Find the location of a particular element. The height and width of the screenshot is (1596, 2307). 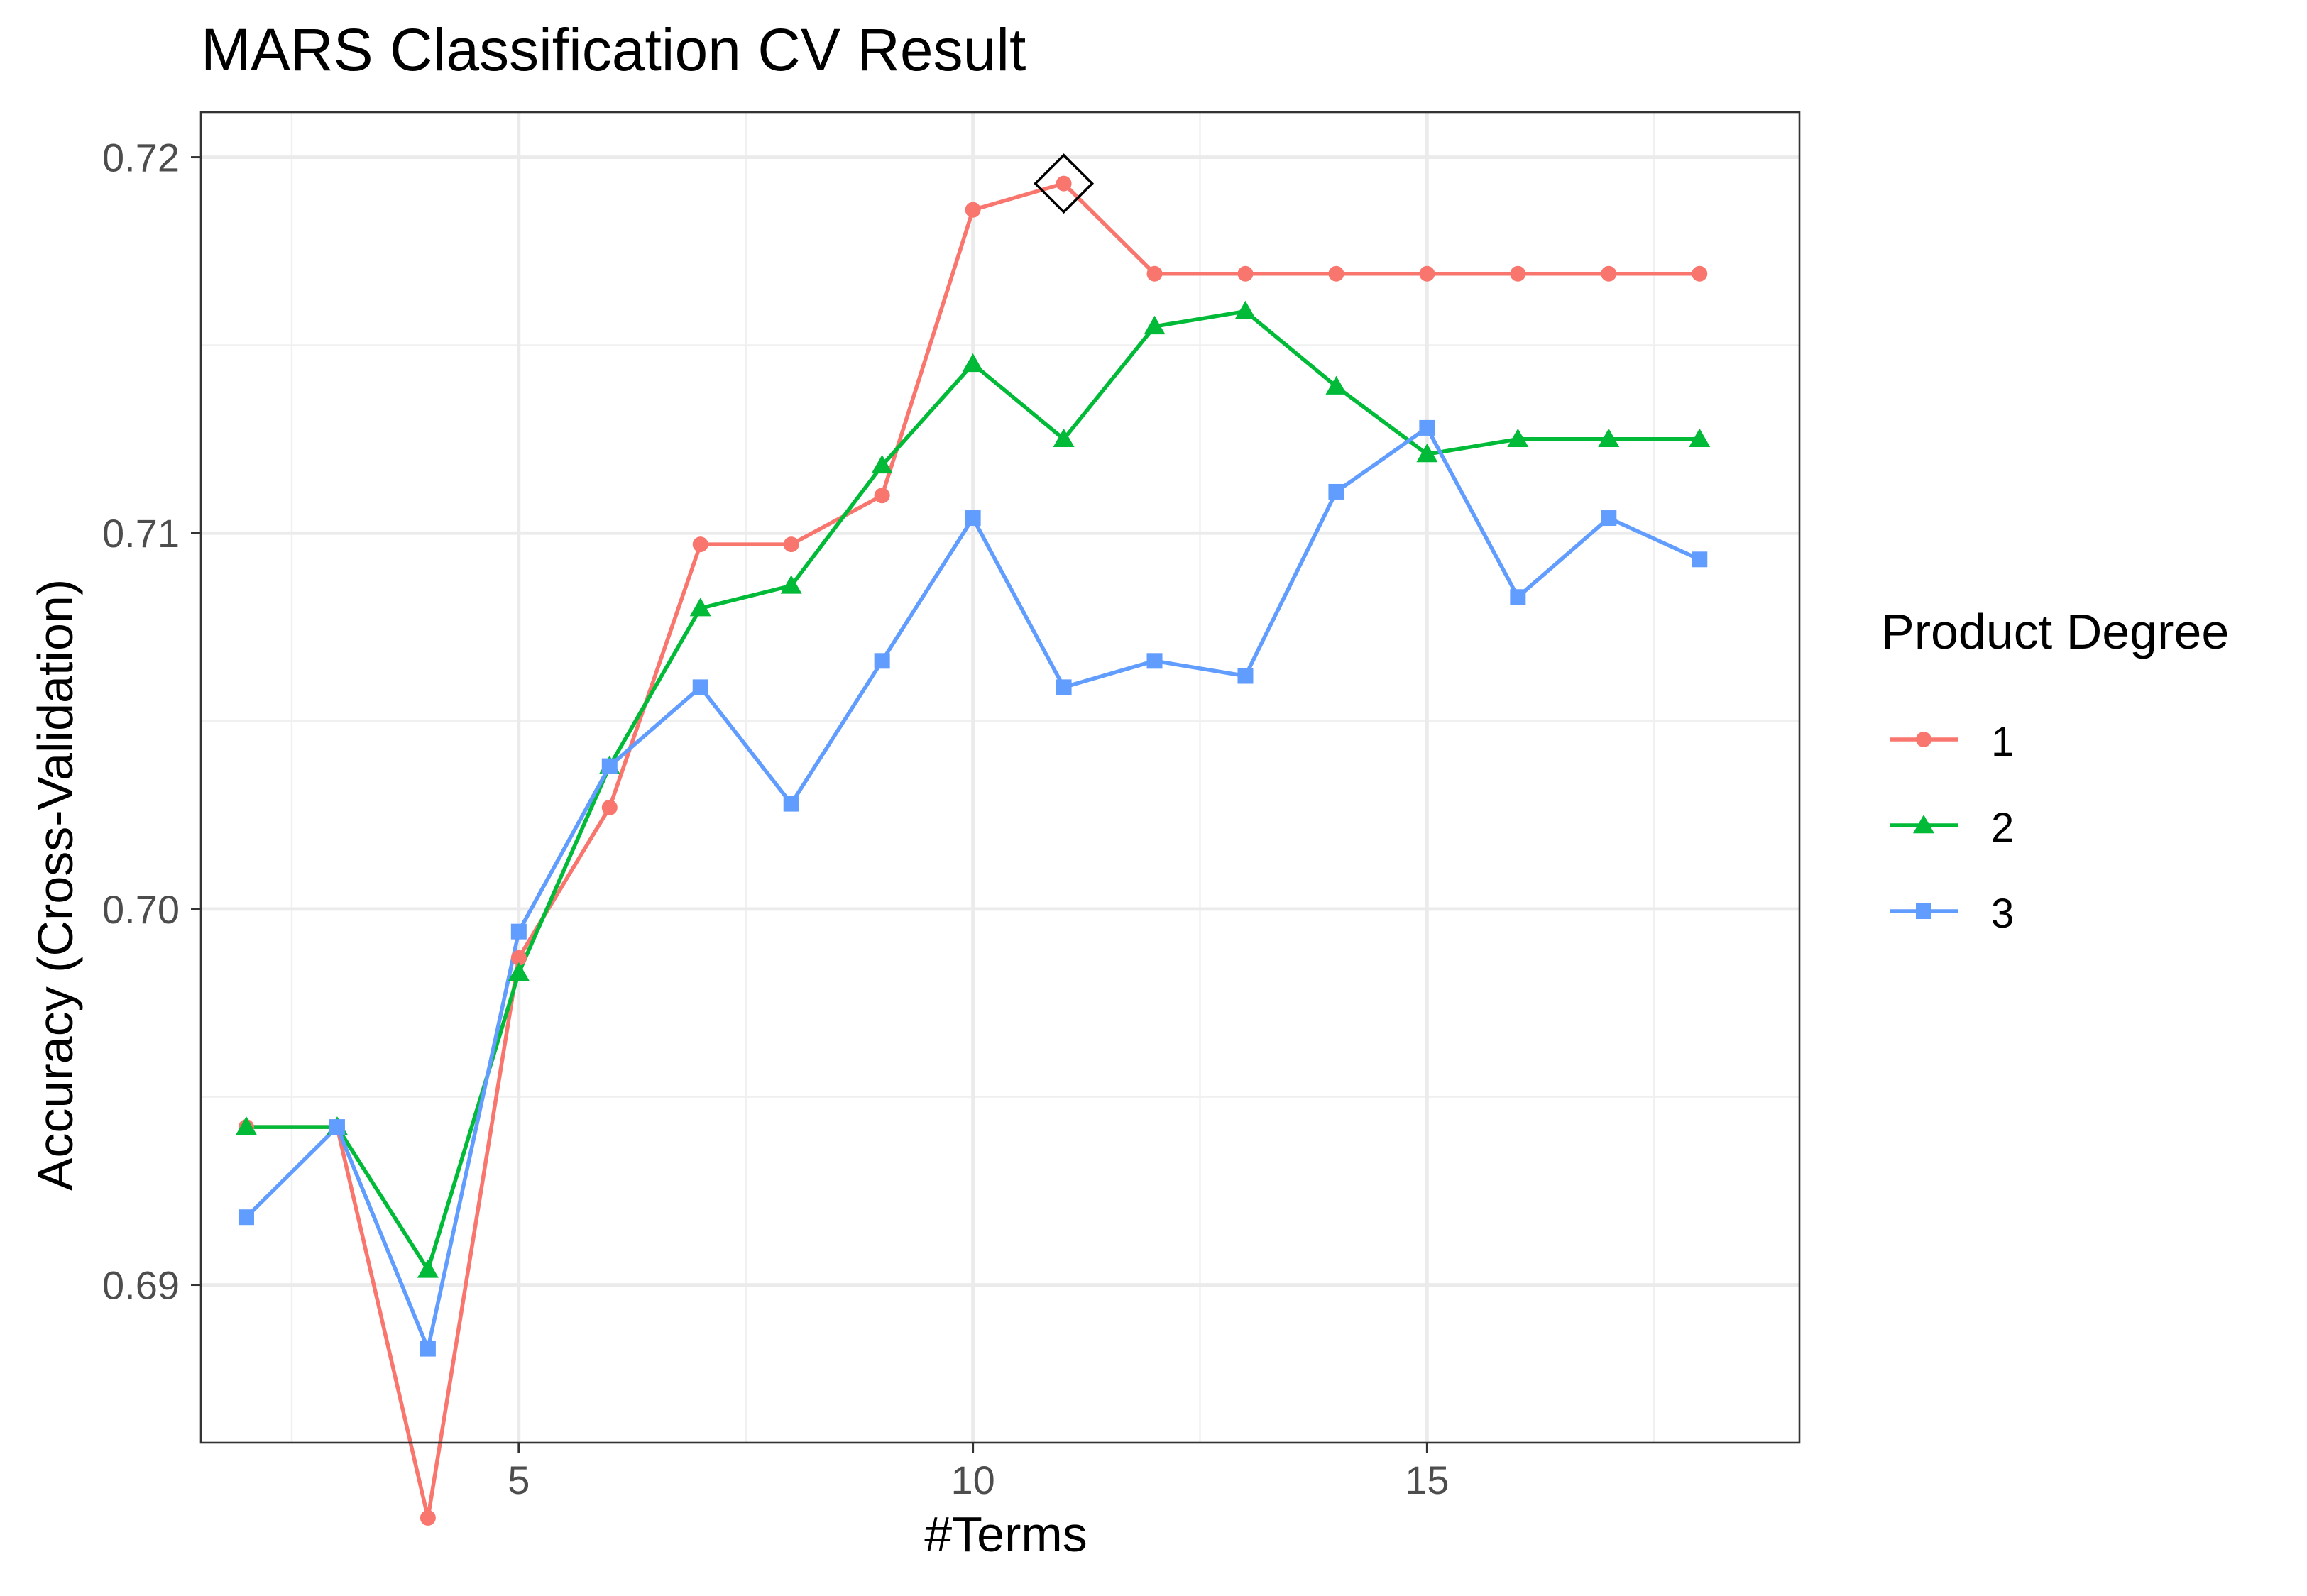

x-tick-label: 10 is located at coordinates (972, 1480).